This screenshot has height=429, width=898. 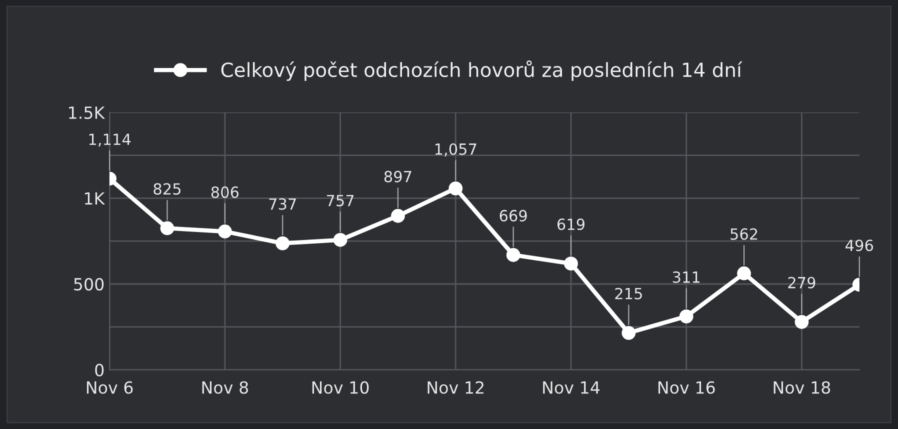 I want to click on x-tick-label: Nov 12, so click(x=456, y=387).